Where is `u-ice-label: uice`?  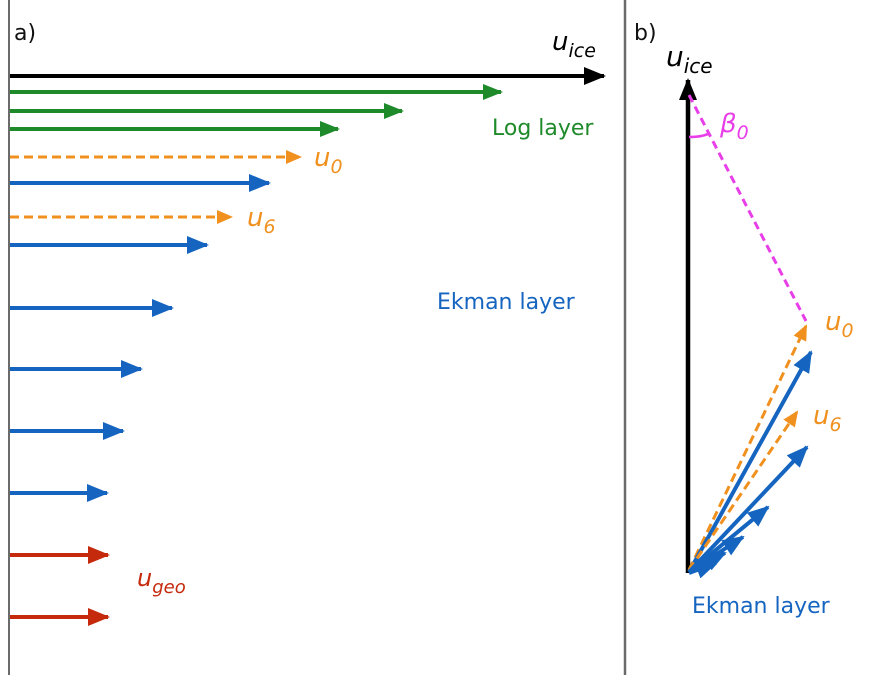 u-ice-label: uice is located at coordinates (574, 44).